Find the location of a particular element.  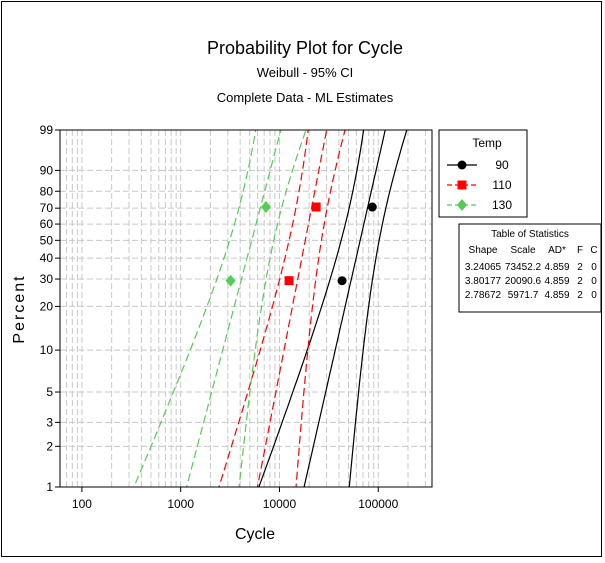

series-110-fit-line is located at coordinates (292, 308).